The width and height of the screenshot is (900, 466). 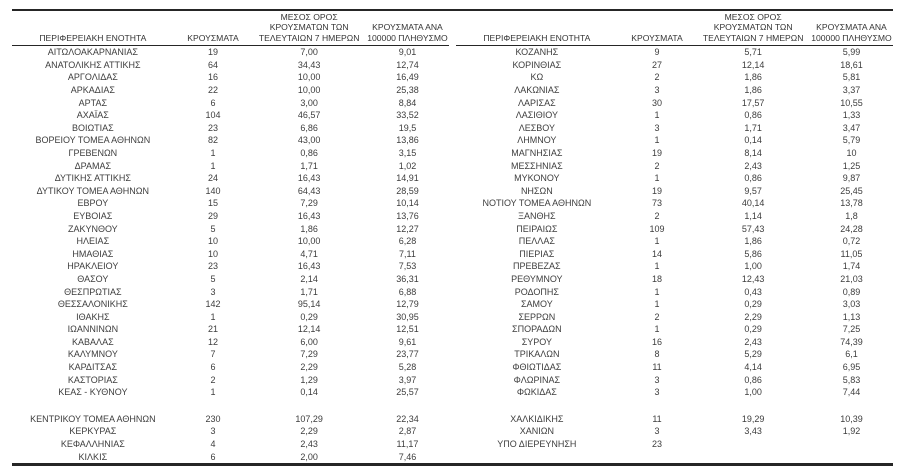 I want to click on table-row: ΣΠΟΡΑΔΩΝ 1 0,29 7,25, so click(x=674, y=329).